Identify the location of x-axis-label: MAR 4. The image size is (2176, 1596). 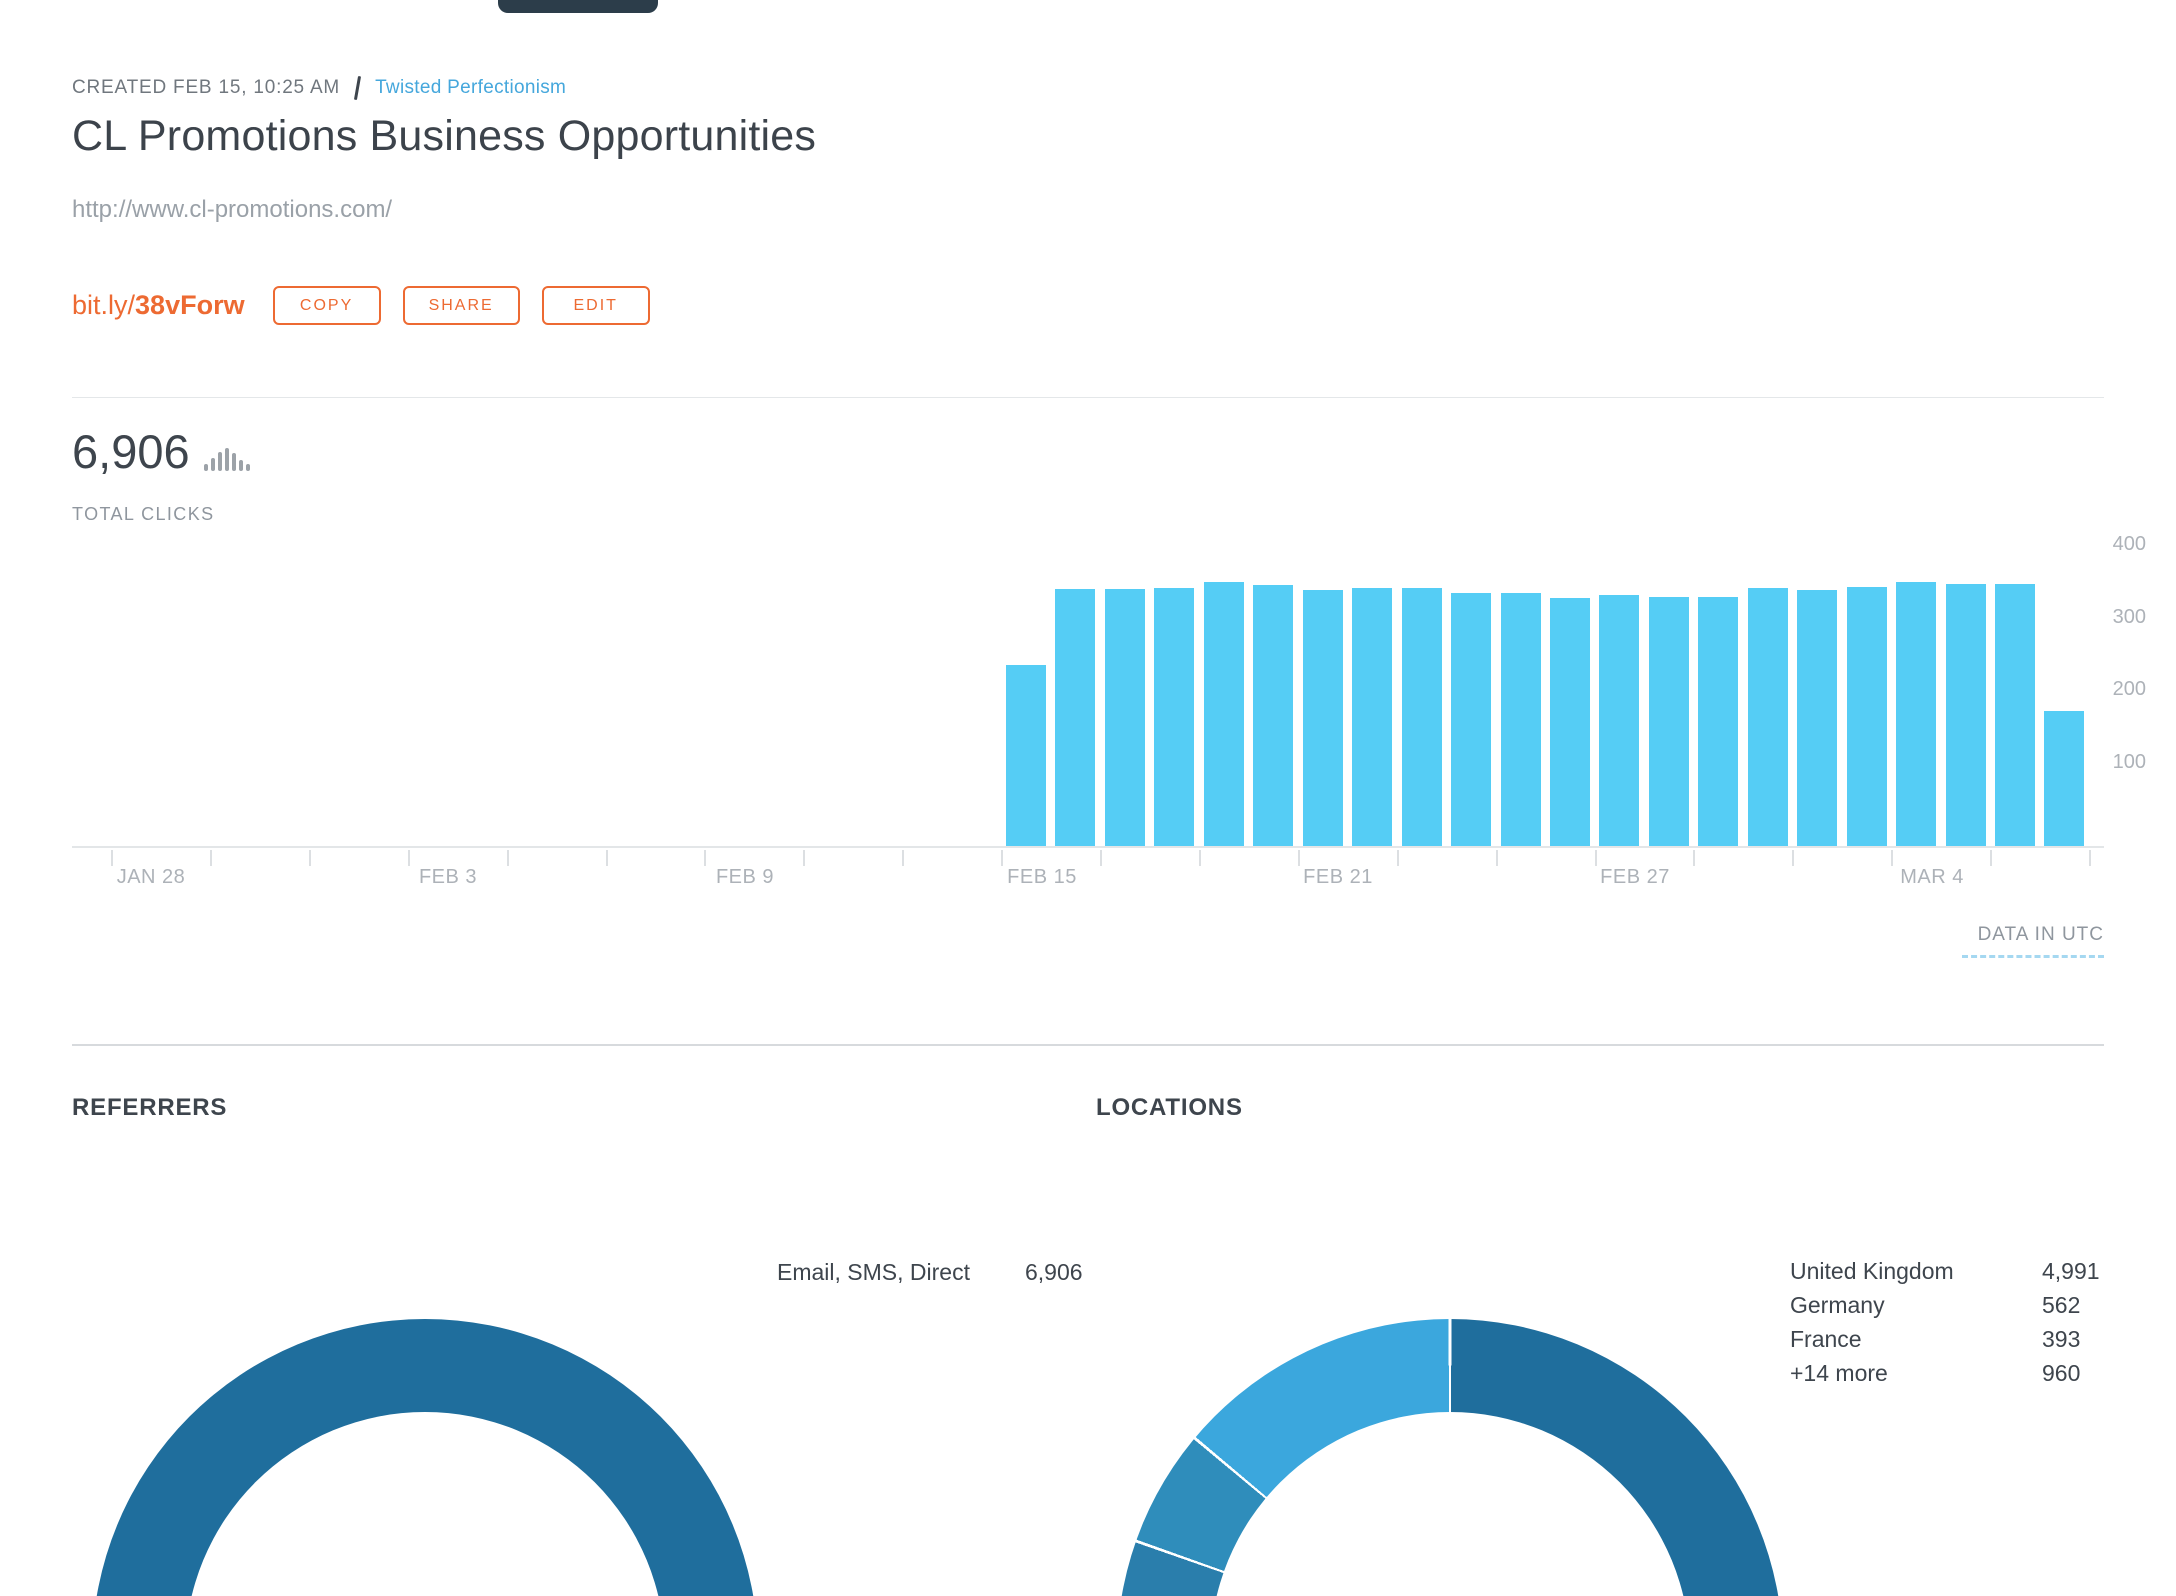
(1932, 877).